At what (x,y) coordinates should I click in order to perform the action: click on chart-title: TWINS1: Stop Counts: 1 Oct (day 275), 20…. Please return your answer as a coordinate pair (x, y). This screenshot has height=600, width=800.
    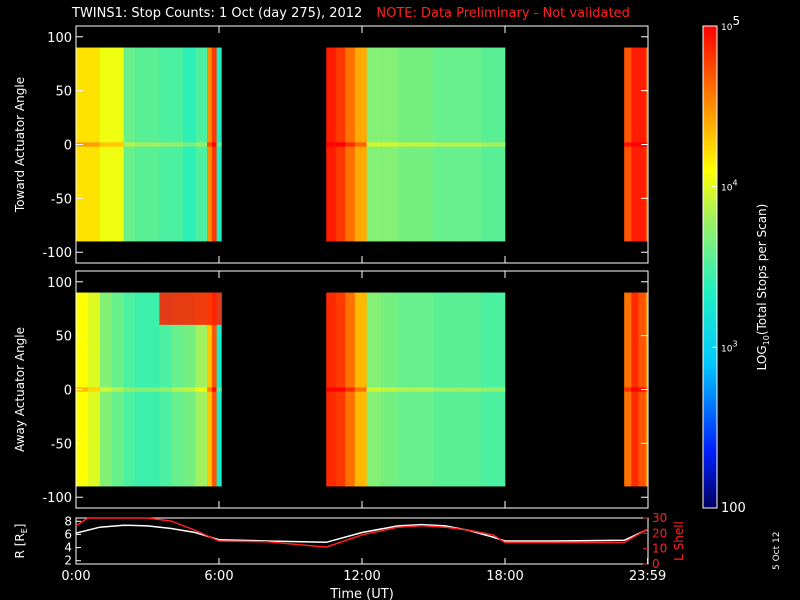
    Looking at the image, I should click on (351, 13).